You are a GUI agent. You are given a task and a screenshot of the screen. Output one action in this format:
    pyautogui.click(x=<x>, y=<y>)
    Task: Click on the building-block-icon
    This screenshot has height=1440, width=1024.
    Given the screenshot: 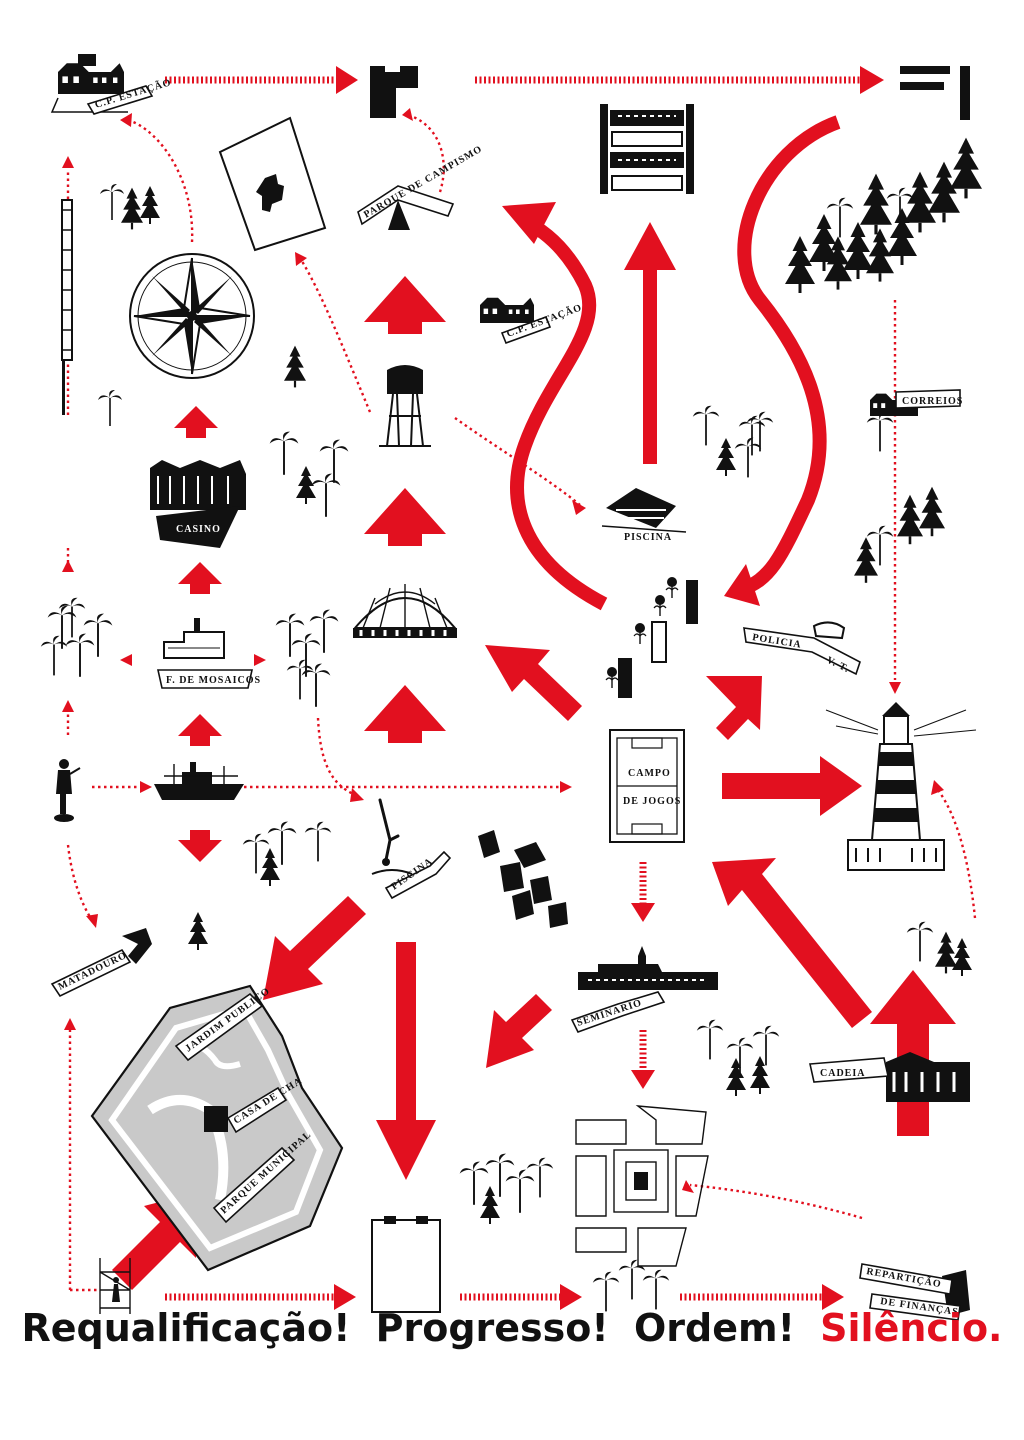 What is the action you would take?
    pyautogui.click(x=670, y=93)
    